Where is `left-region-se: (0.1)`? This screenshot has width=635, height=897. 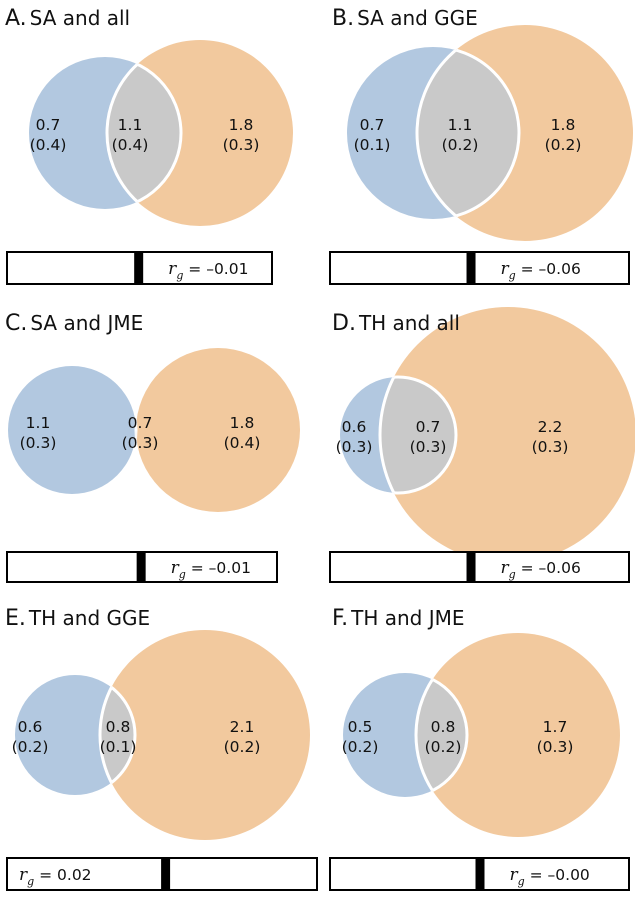
left-region-se: (0.1) is located at coordinates (372, 145).